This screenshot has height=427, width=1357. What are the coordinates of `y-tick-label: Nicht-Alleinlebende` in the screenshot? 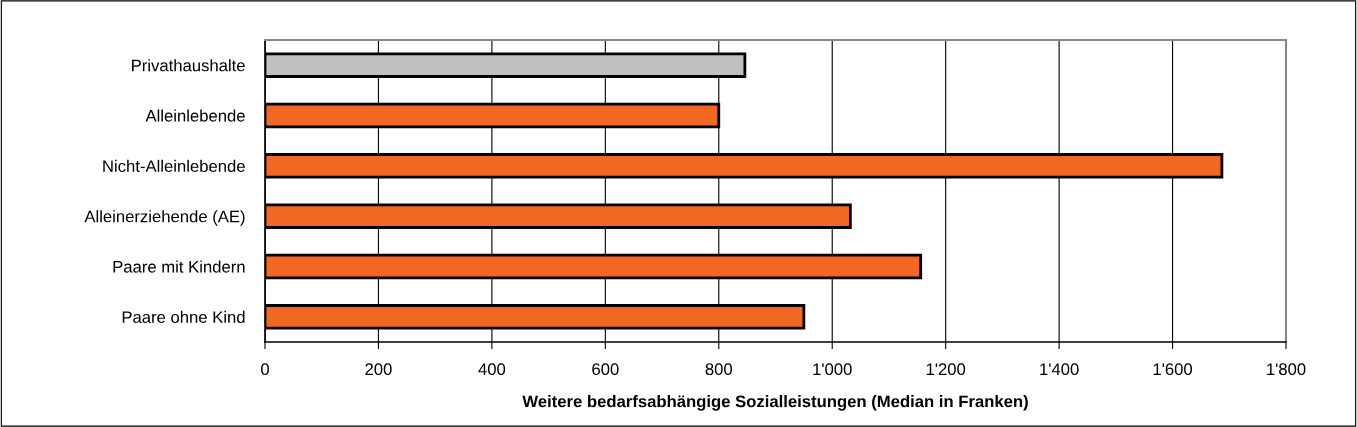 It's located at (174, 166).